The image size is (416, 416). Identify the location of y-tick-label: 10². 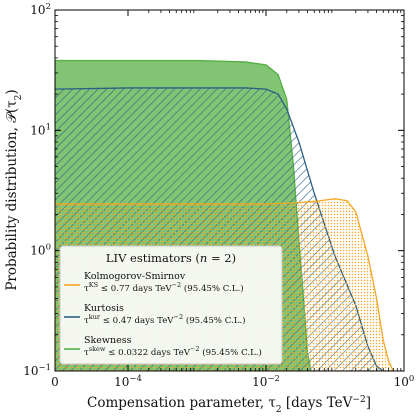
(40, 9).